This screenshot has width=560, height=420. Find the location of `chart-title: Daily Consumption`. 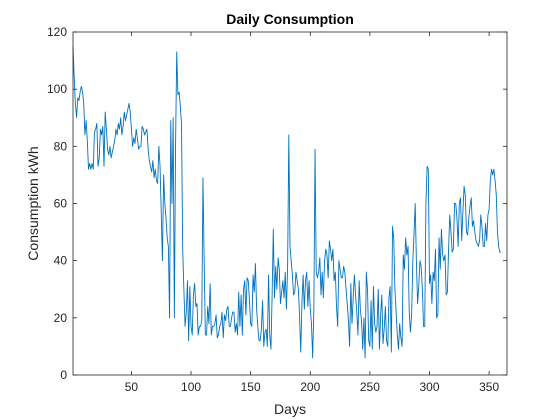

chart-title: Daily Consumption is located at coordinates (290, 19).